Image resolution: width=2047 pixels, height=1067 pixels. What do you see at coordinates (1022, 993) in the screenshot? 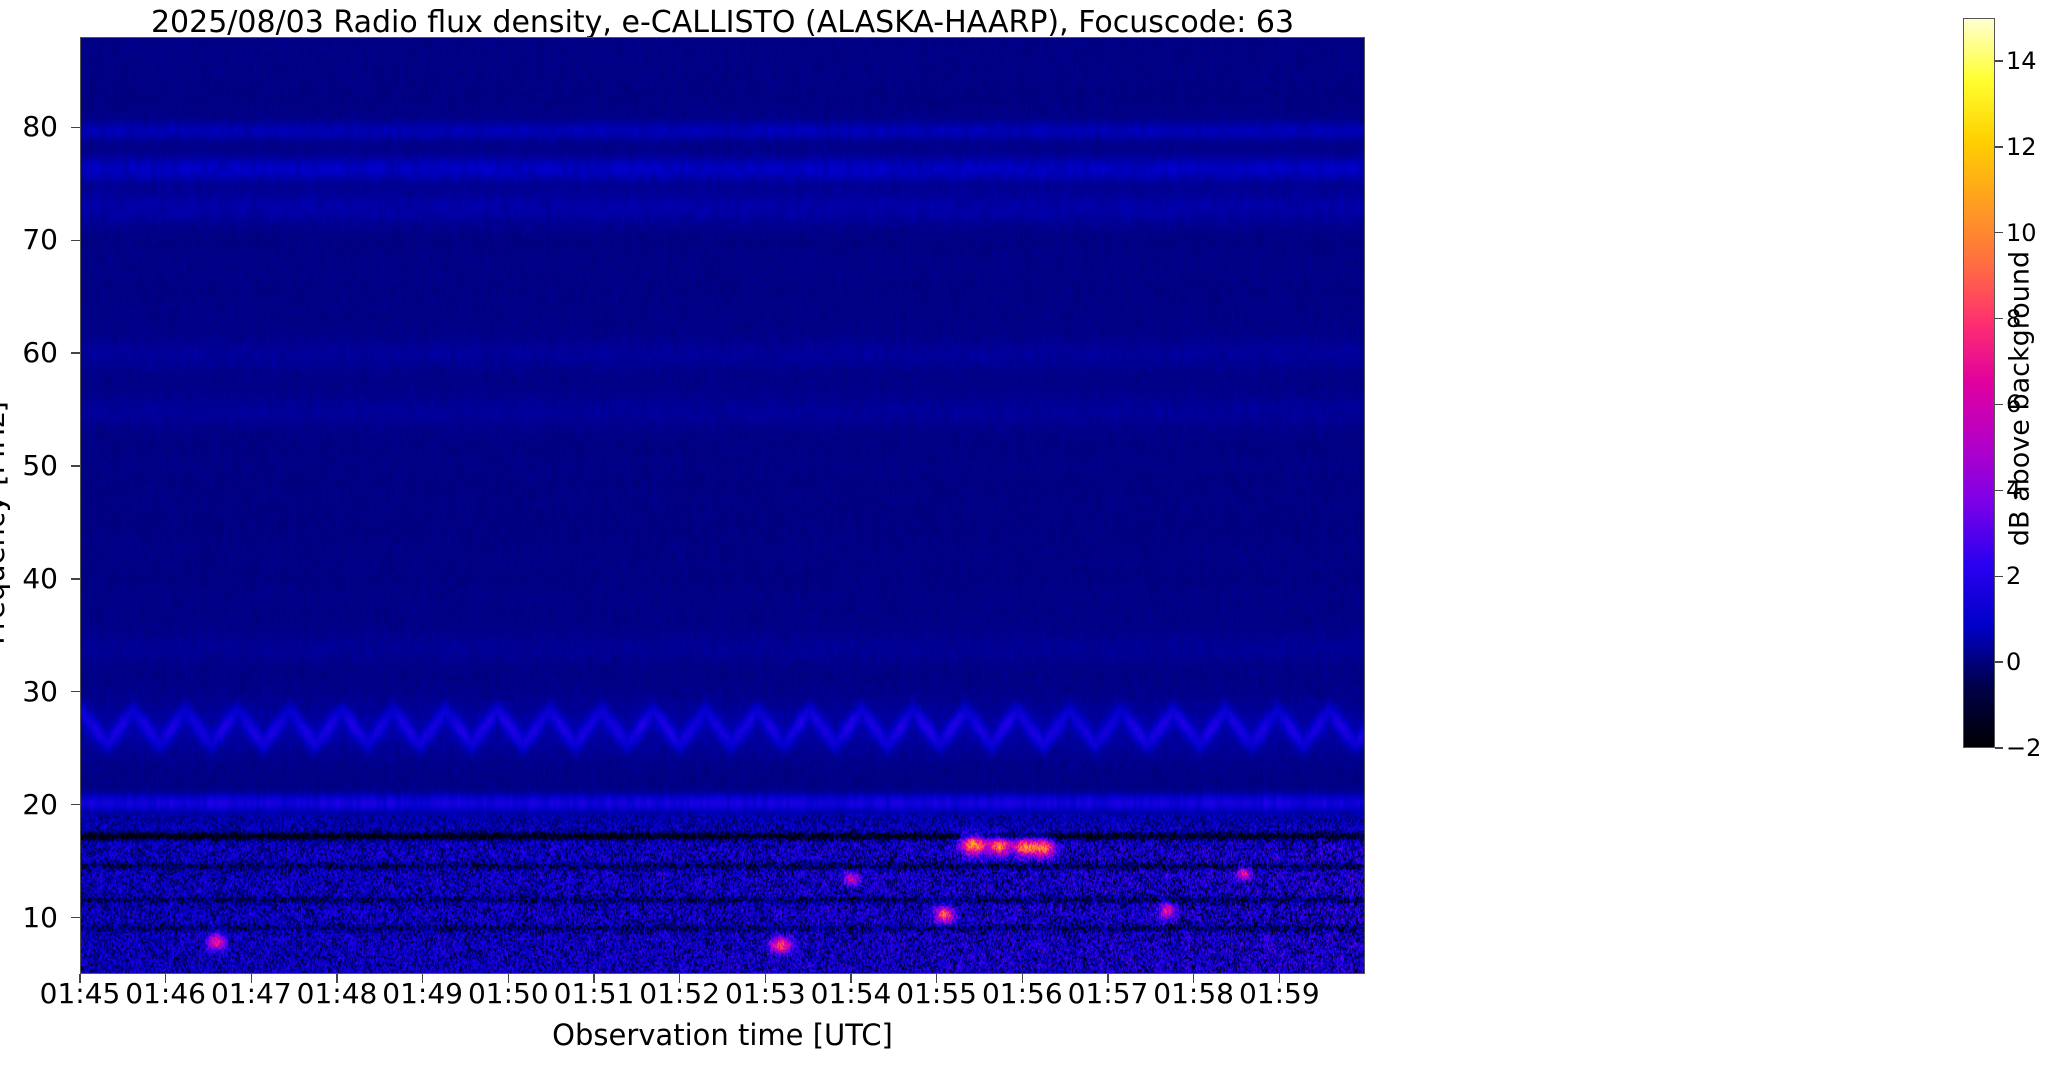
I see `x-tick-label: 01:56` at bounding box center [1022, 993].